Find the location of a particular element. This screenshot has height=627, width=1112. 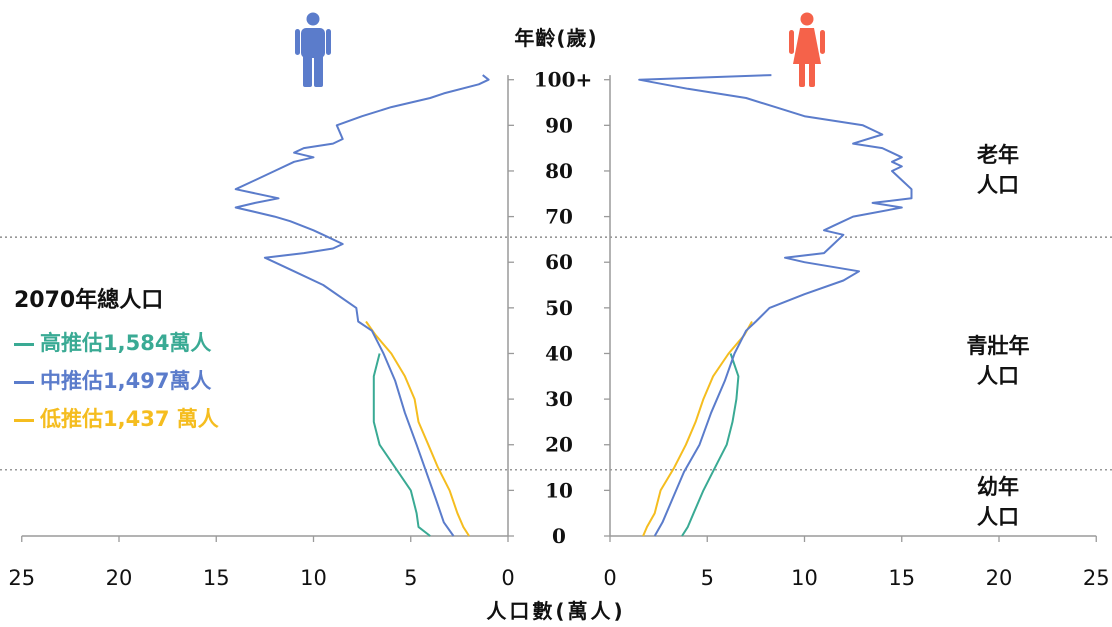

y-tick-label-10: 10 is located at coordinates (559, 490).